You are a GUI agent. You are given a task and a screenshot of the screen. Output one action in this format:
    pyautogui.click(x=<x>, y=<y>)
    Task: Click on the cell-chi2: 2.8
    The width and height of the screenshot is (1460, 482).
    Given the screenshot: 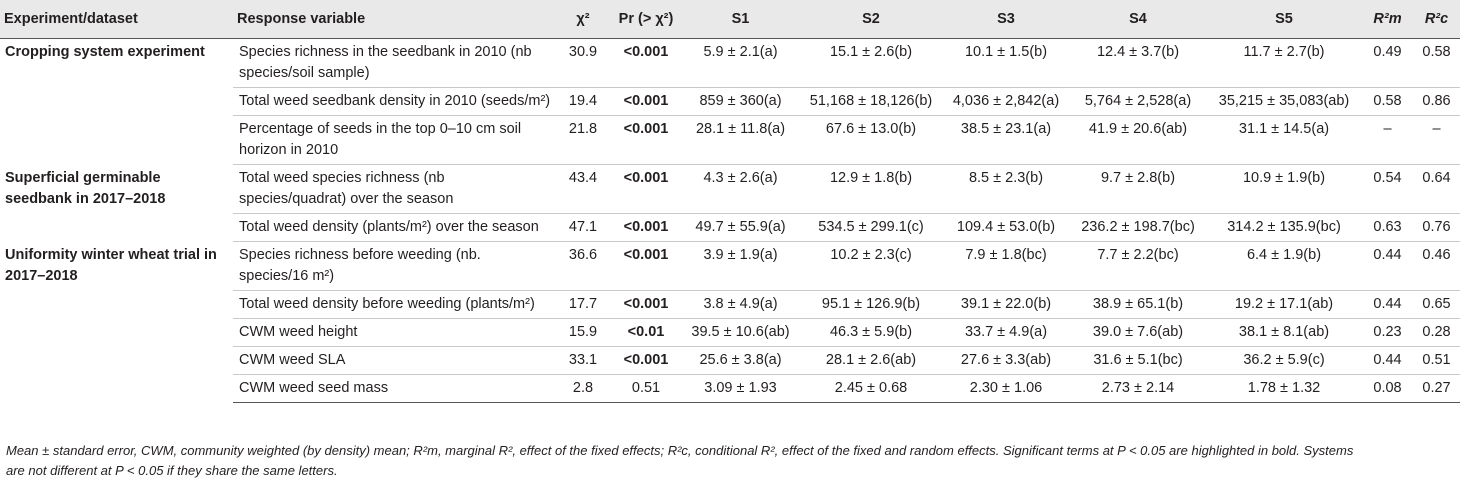 What is the action you would take?
    pyautogui.click(x=583, y=388)
    